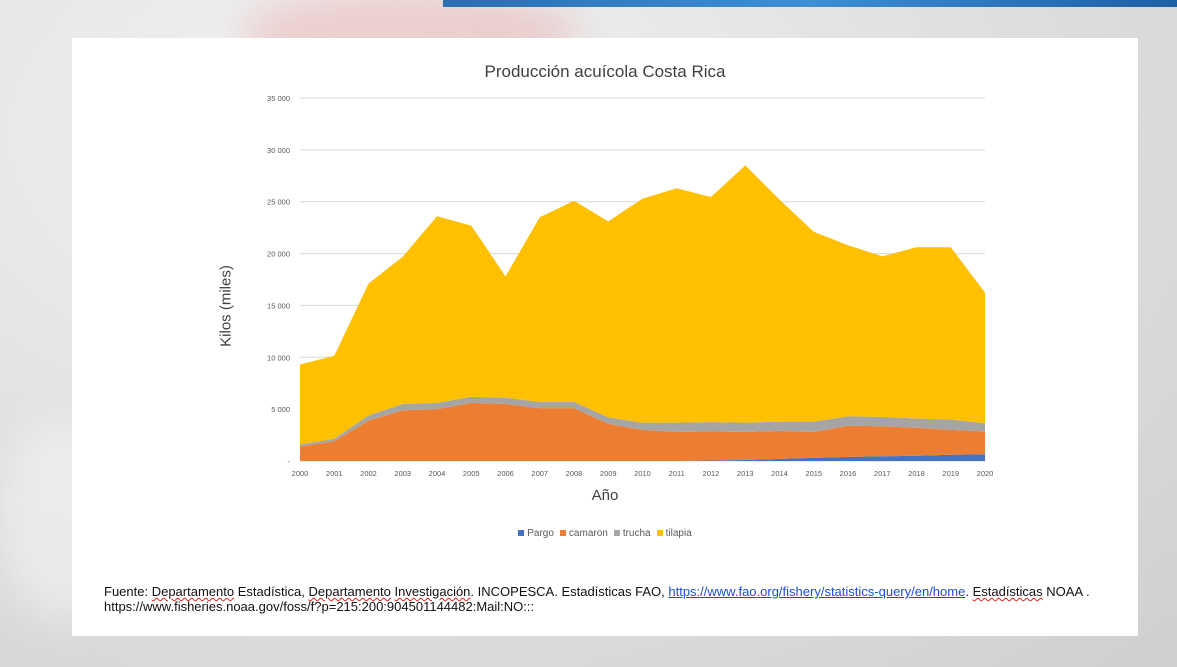  Describe the element at coordinates (779, 473) in the screenshot. I see `x-tick-label: 2014` at that location.